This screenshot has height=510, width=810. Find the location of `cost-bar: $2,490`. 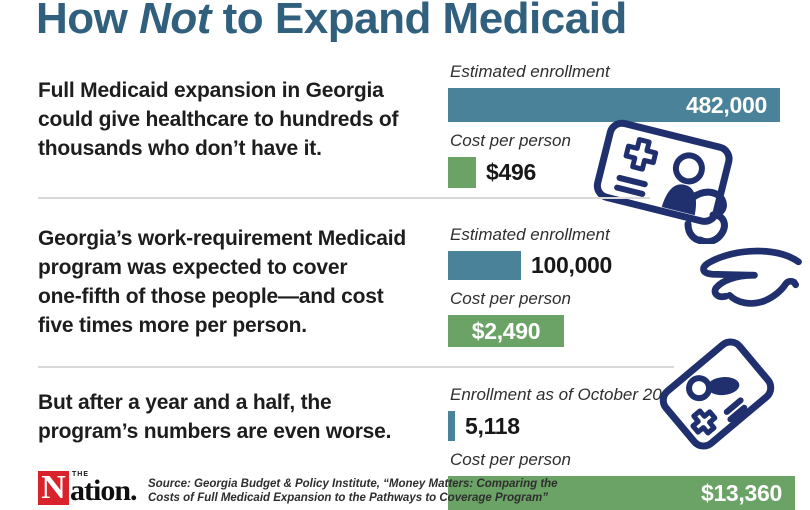

cost-bar: $2,490 is located at coordinates (506, 331).